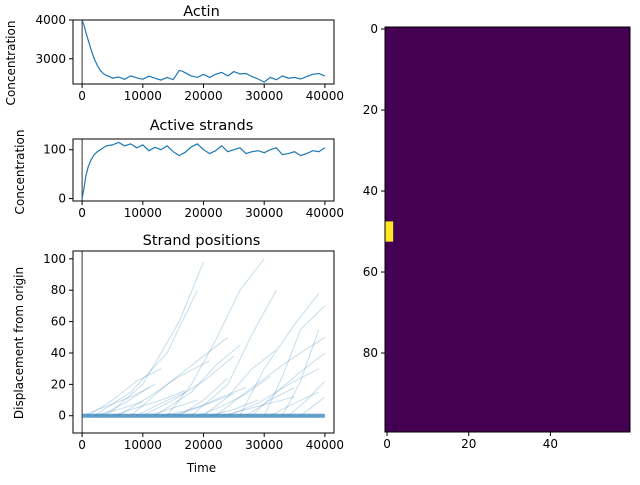  I want to click on strand-positions-xtick-label: 10000, so click(143, 445).